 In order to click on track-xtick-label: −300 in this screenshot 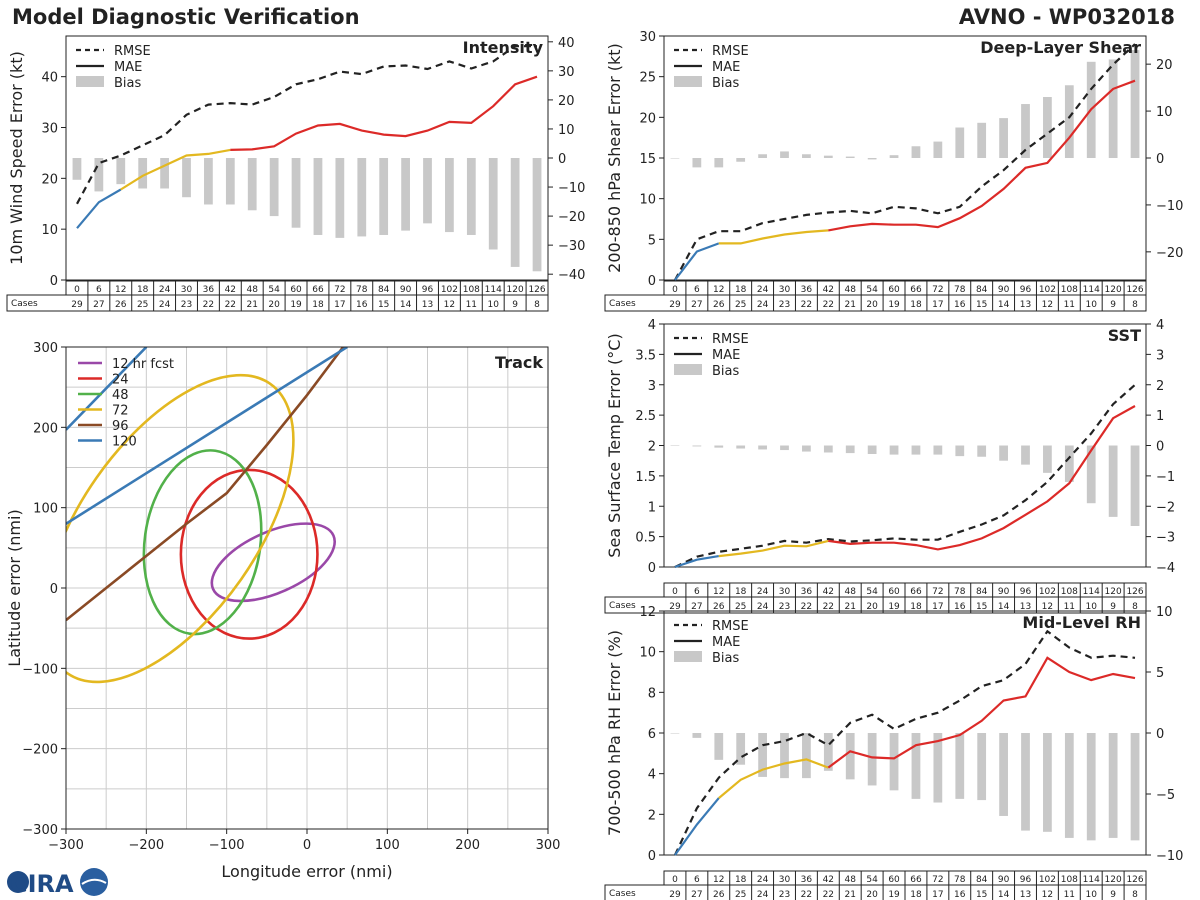, I will do `click(66, 845)`.